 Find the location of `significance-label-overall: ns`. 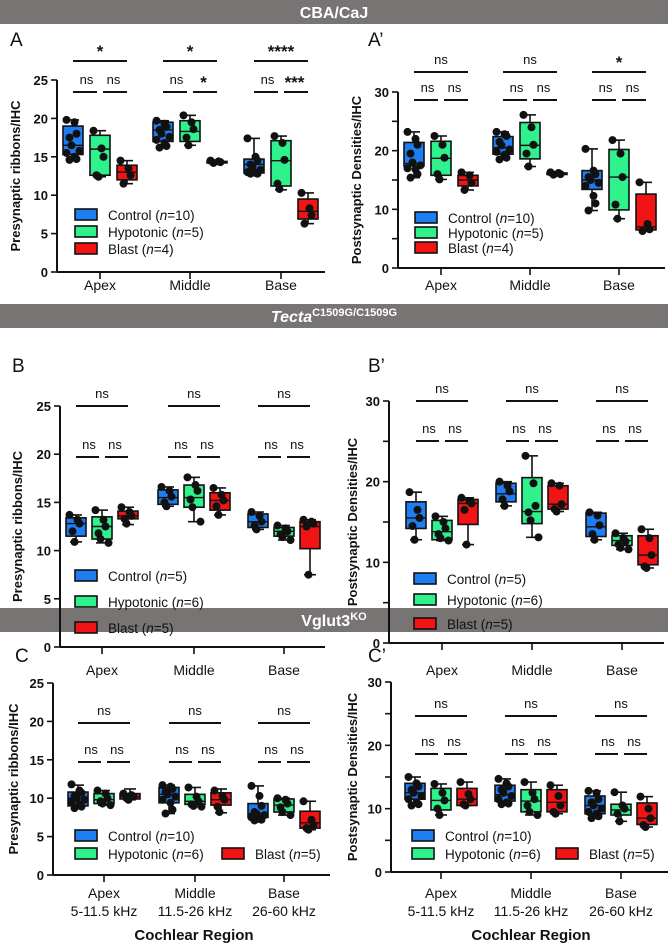

significance-label-overall: ns is located at coordinates (102, 393).